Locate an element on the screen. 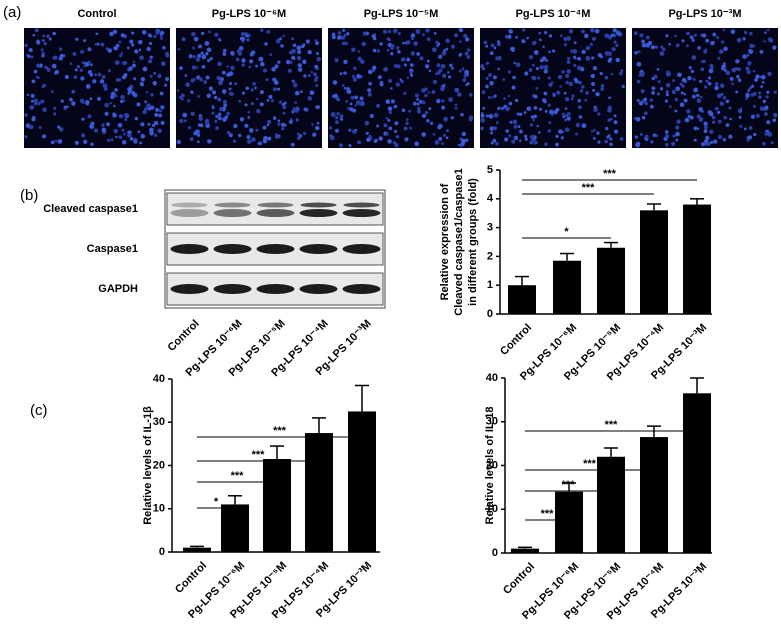 This screenshot has width=781, height=627. image-label: Pg-LPS 10⁻⁴M is located at coordinates (553, 14).